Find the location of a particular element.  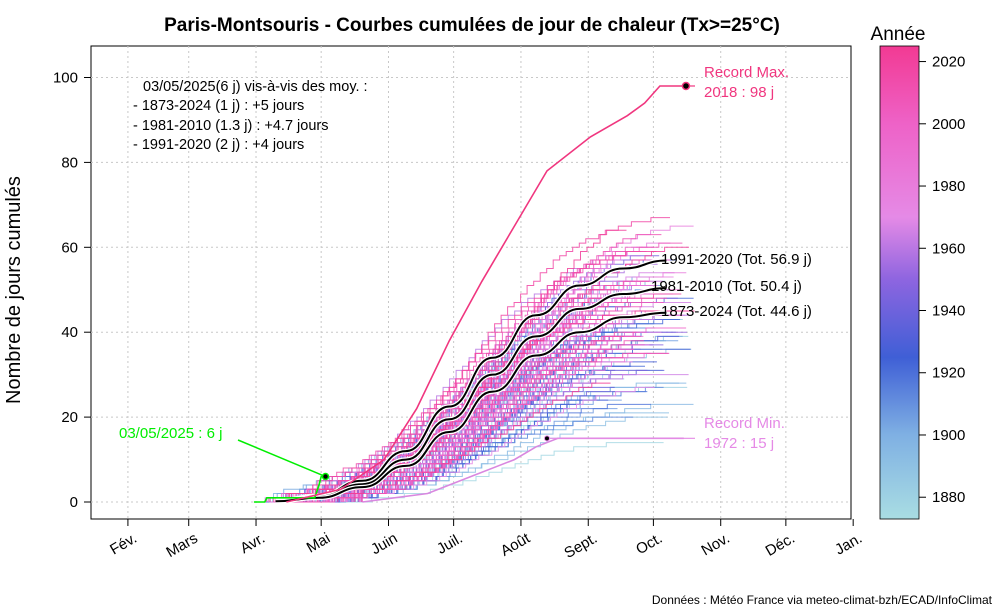

y-tick-label-60: 60 is located at coordinates (69, 247).